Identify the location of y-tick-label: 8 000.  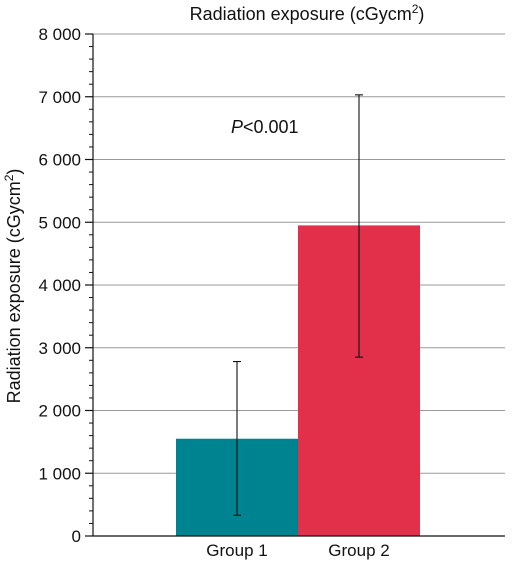
(59, 34).